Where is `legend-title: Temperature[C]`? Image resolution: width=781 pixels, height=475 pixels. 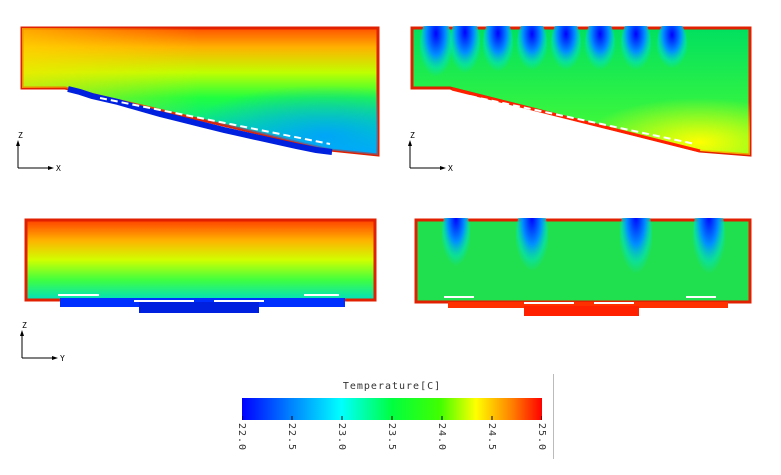 legend-title: Temperature[C] is located at coordinates (392, 386).